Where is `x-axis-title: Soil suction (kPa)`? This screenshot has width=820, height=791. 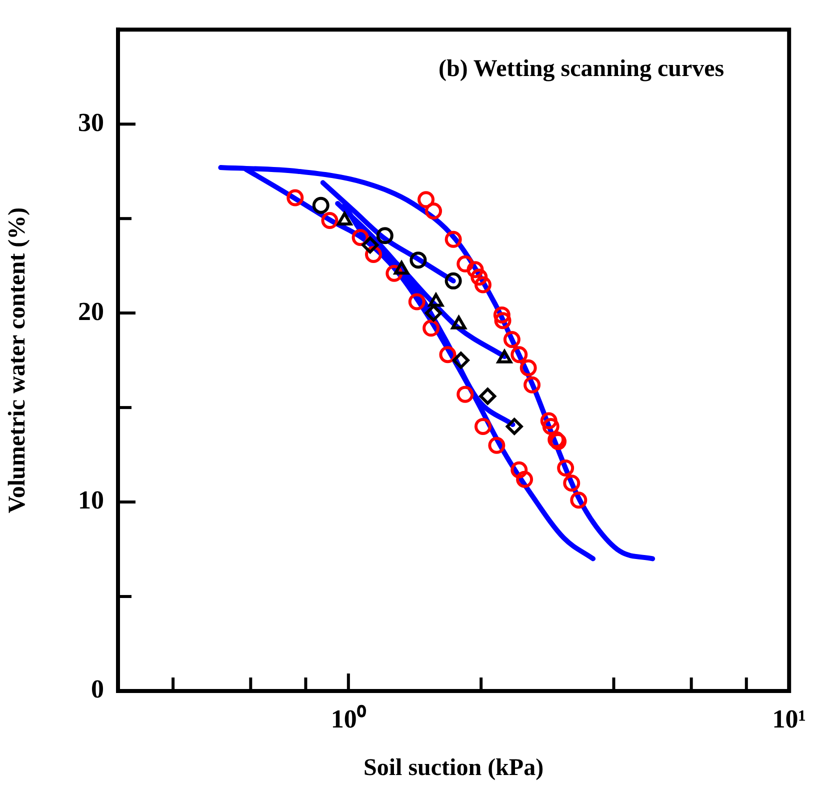 x-axis-title: Soil suction (kPa) is located at coordinates (454, 767).